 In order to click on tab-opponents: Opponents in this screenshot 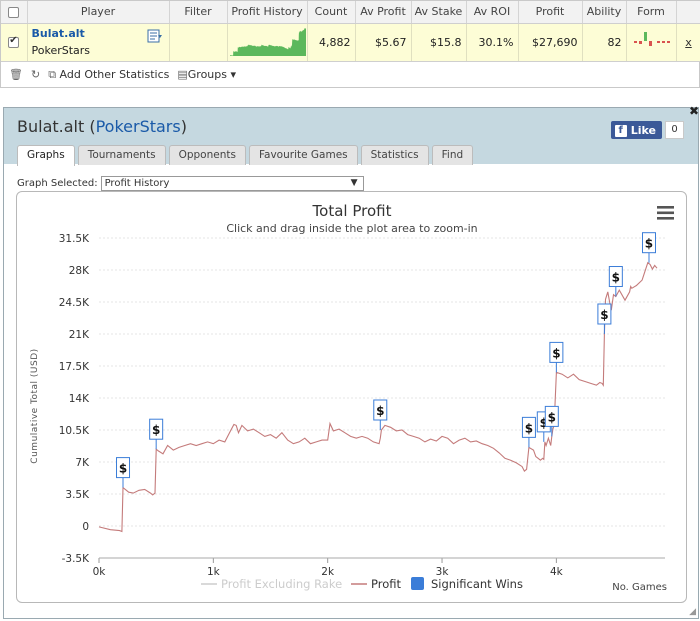, I will do `click(207, 155)`.